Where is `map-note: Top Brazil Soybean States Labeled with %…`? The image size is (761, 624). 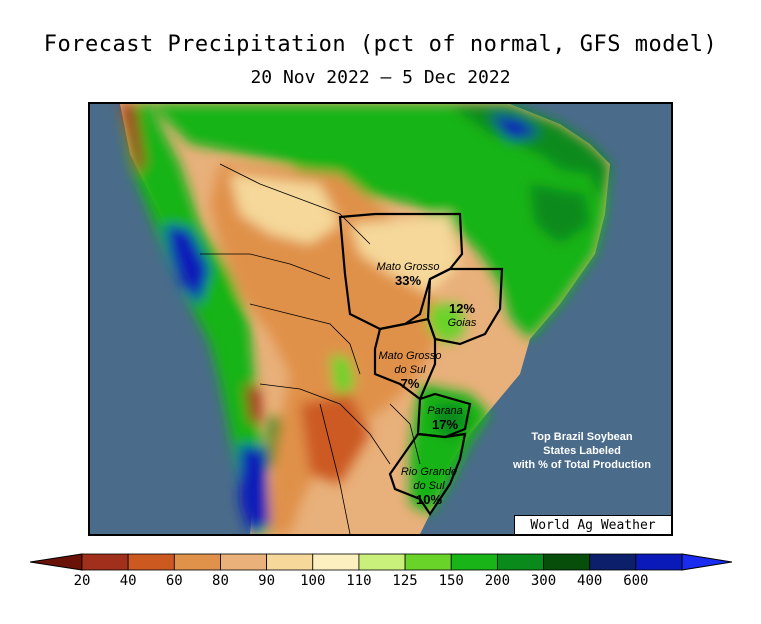 map-note: Top Brazil Soybean States Labeled with %… is located at coordinates (581, 451).